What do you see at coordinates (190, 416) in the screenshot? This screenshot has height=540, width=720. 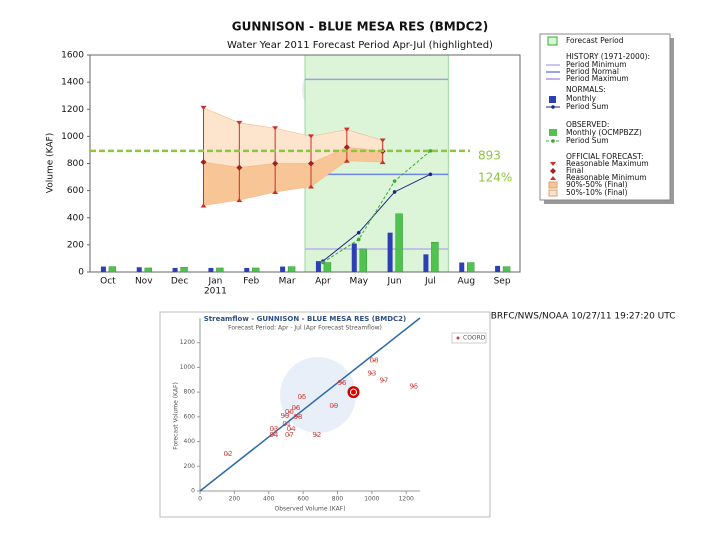 I see `y-tick-label: 600` at bounding box center [190, 416].